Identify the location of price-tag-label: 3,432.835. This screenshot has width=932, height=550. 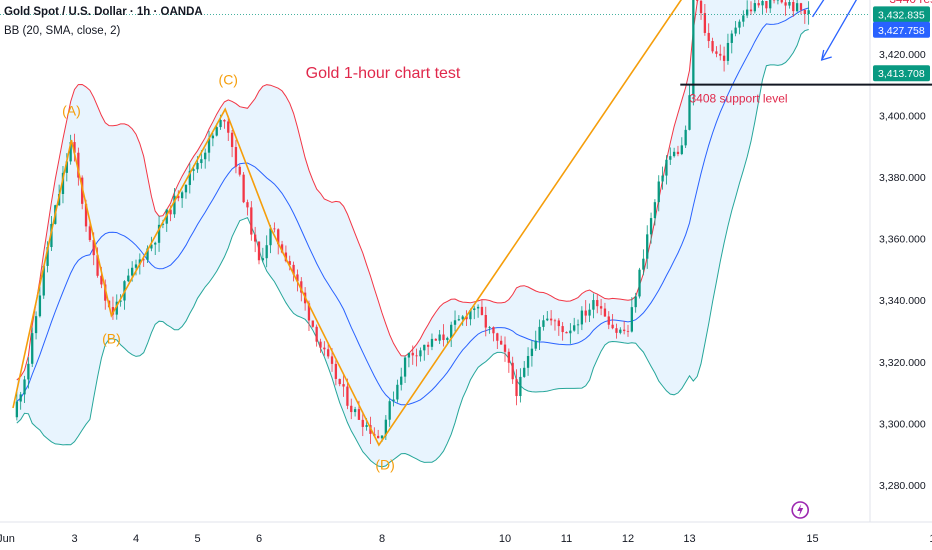
(901, 15).